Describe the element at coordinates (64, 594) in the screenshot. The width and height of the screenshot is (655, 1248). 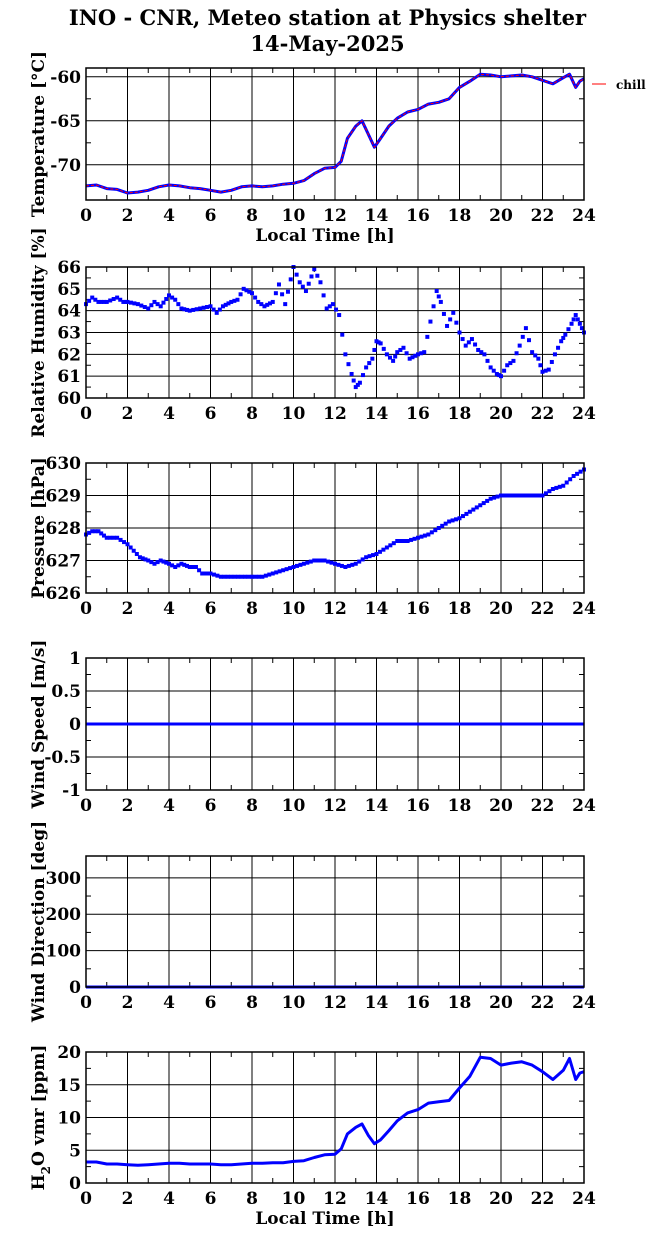
I see `y-tick-label: 626` at that location.